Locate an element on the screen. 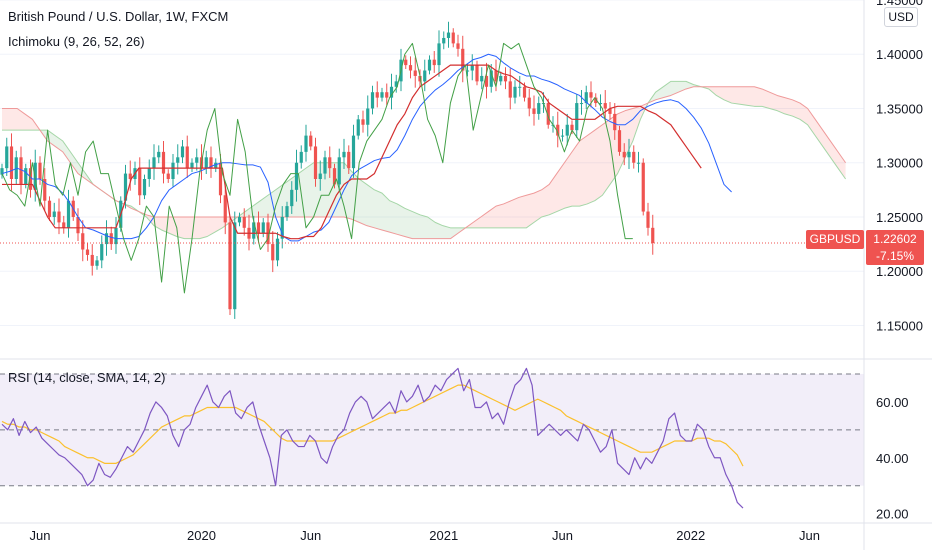 The image size is (932, 550). rsi-tick-label: 20.00 is located at coordinates (892, 514).